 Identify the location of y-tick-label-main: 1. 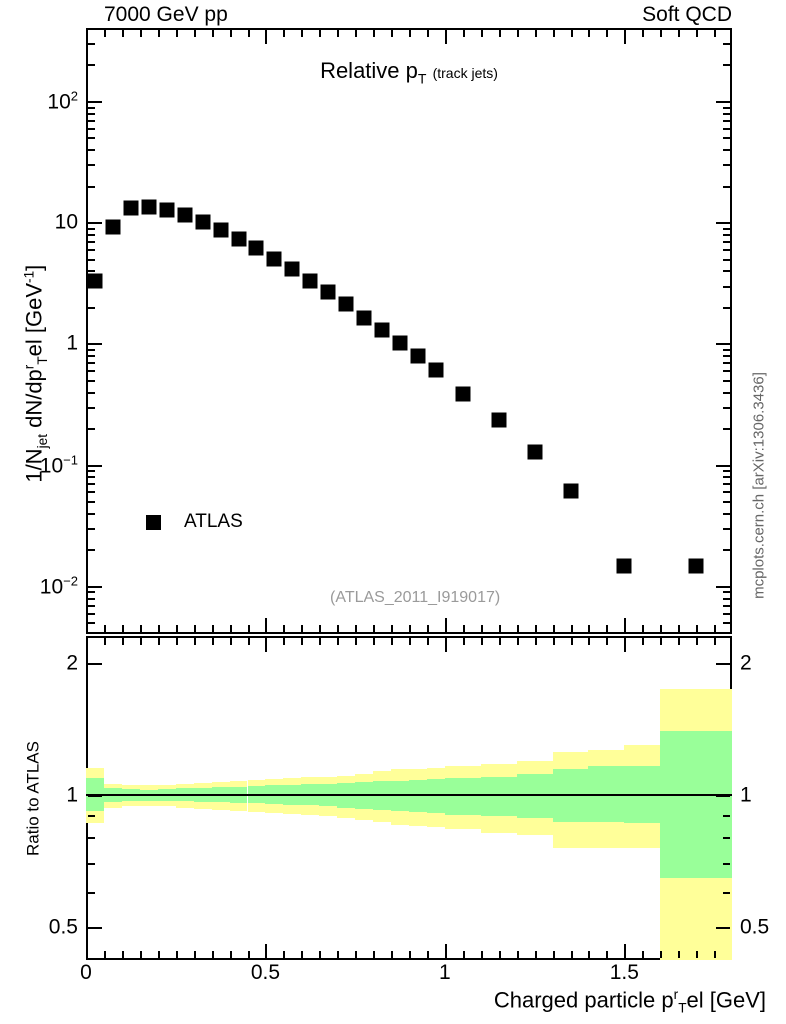
(72, 343).